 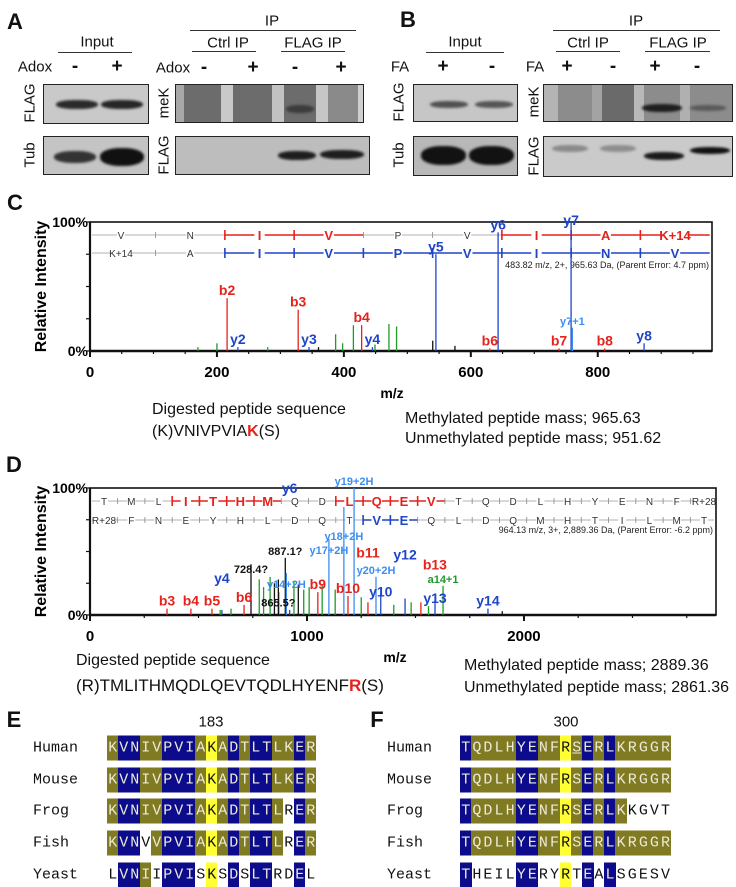 What do you see at coordinates (498, 224) in the screenshot?
I see `peak-label: y6` at bounding box center [498, 224].